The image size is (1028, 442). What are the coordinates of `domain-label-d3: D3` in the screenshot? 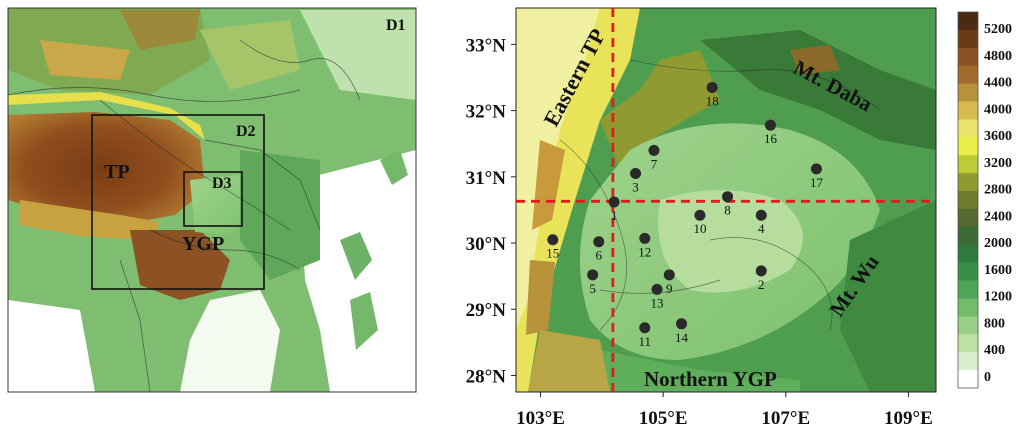 It's located at (222, 183).